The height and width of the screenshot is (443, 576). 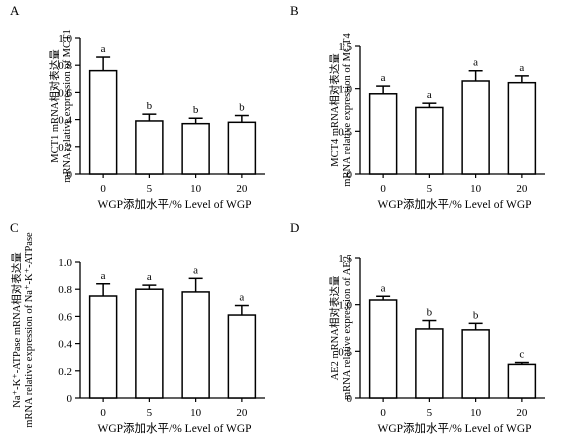 What do you see at coordinates (67, 105) in the screenshot?
I see `y-axis-title-en: mRNA relative expression of MCT1` at bounding box center [67, 105].